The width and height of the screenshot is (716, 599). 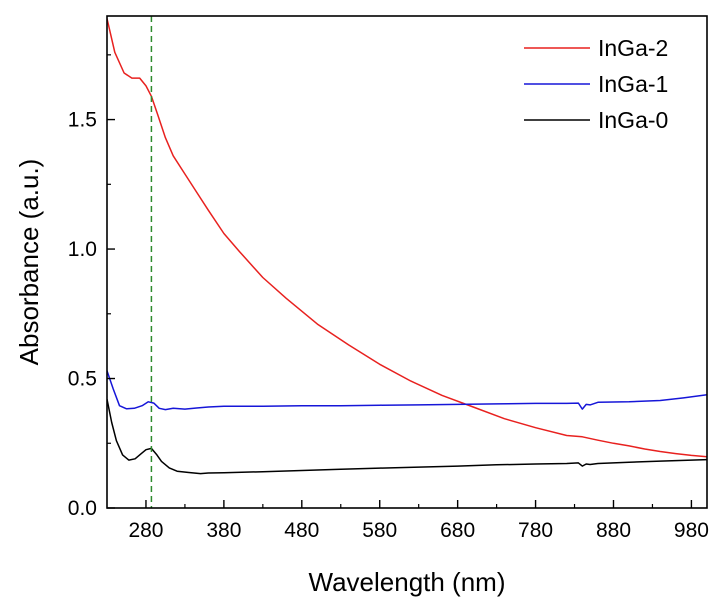 What do you see at coordinates (379, 530) in the screenshot?
I see `x-tick-label: 580` at bounding box center [379, 530].